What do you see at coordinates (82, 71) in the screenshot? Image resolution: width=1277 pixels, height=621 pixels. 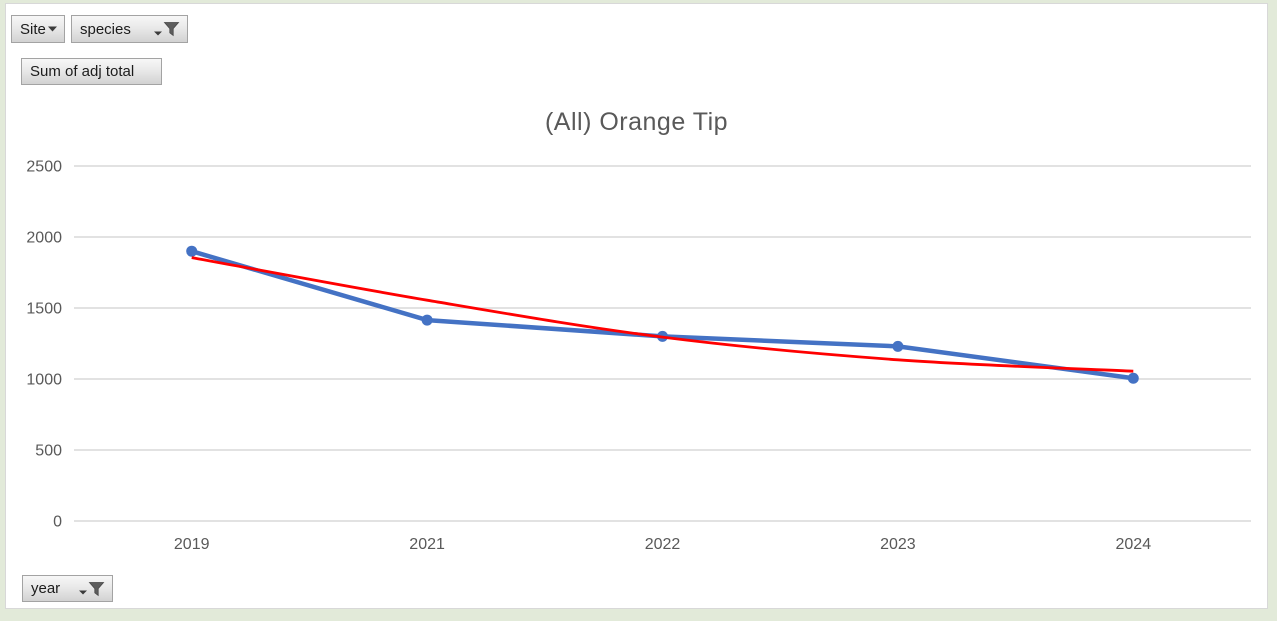 I see `values-field-button-label: Sum of adj total` at bounding box center [82, 71].